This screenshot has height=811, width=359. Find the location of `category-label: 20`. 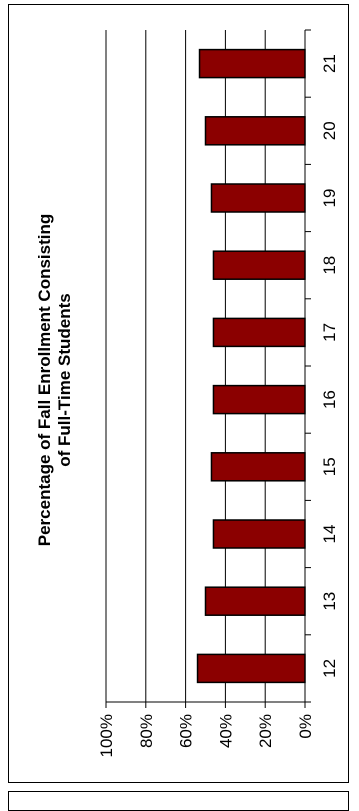

category-label: 20 is located at coordinates (329, 130).